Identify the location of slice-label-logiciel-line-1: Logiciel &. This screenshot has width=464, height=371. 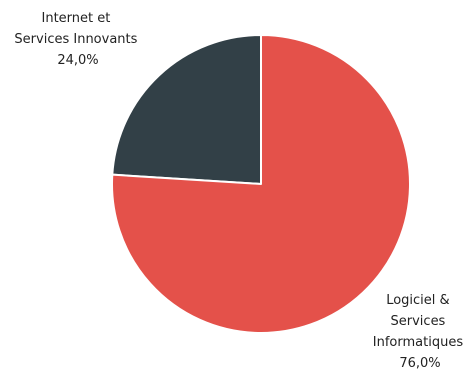
(417, 300).